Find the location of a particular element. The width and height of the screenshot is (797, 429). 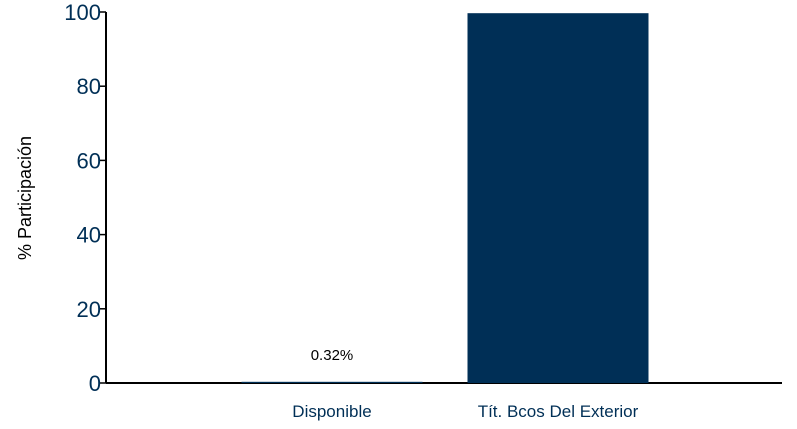

data-labels: 0.32% is located at coordinates (332, 355).